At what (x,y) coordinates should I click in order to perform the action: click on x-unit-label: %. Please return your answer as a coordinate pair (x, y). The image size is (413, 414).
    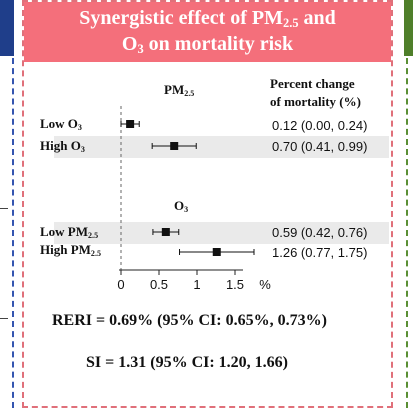
    Looking at the image, I should click on (265, 284).